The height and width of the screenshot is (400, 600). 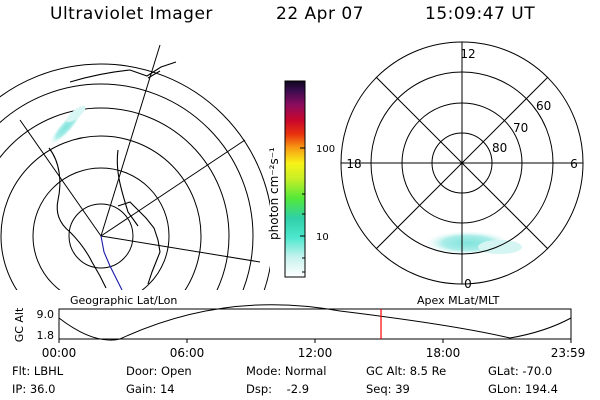 I want to click on orbit-x-ticks, so click(x=315, y=341).